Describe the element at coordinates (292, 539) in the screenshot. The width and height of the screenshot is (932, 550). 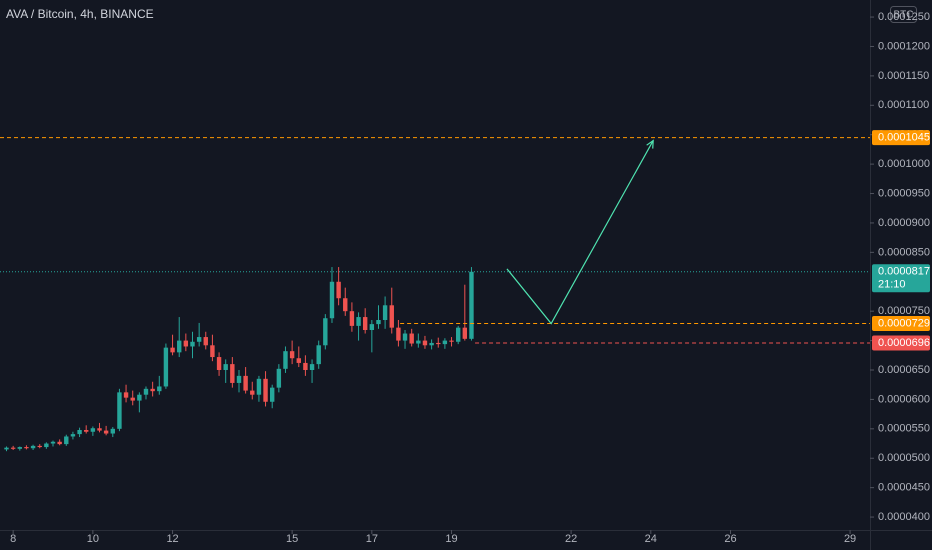
I see `x-tick-label: 15` at that location.